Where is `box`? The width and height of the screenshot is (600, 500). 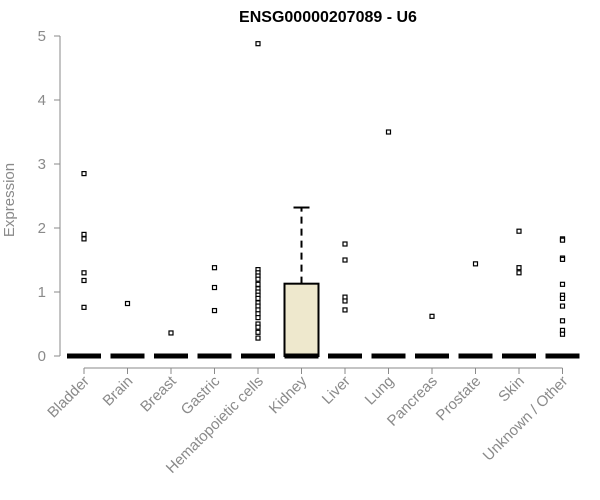 box is located at coordinates (301, 319).